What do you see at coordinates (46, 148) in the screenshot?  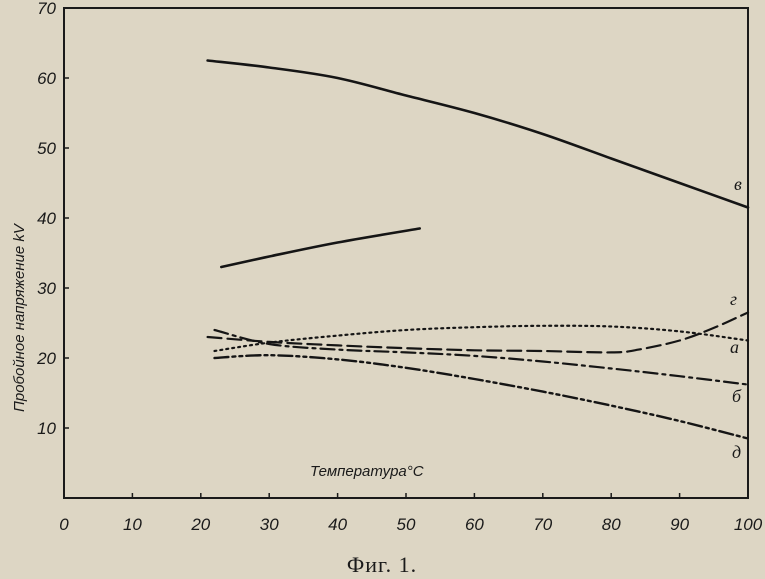 I see `y-tick-label: 50` at bounding box center [46, 148].